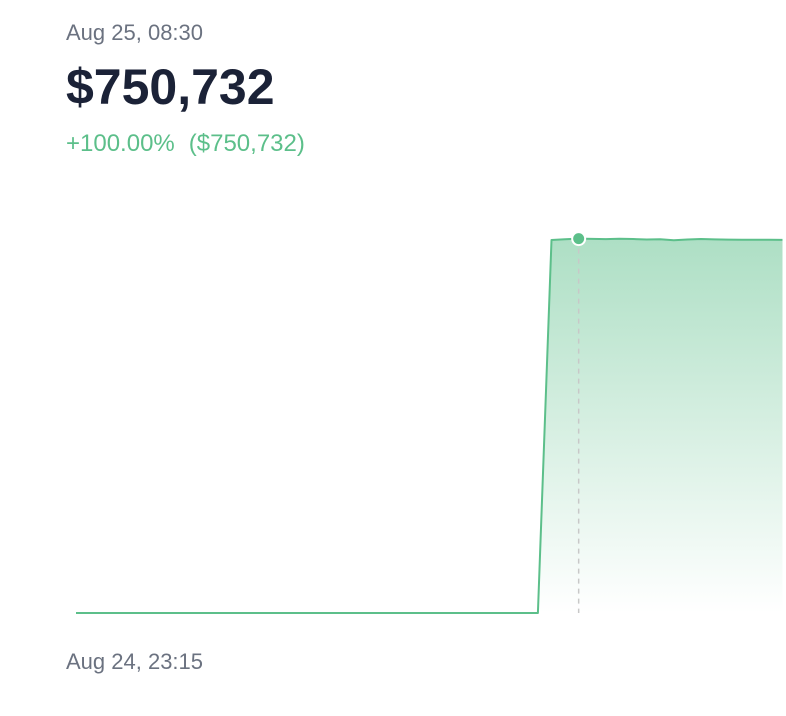 This screenshot has width=786, height=716. I want to click on start-date: Aug 24, 23:15, so click(135, 661).